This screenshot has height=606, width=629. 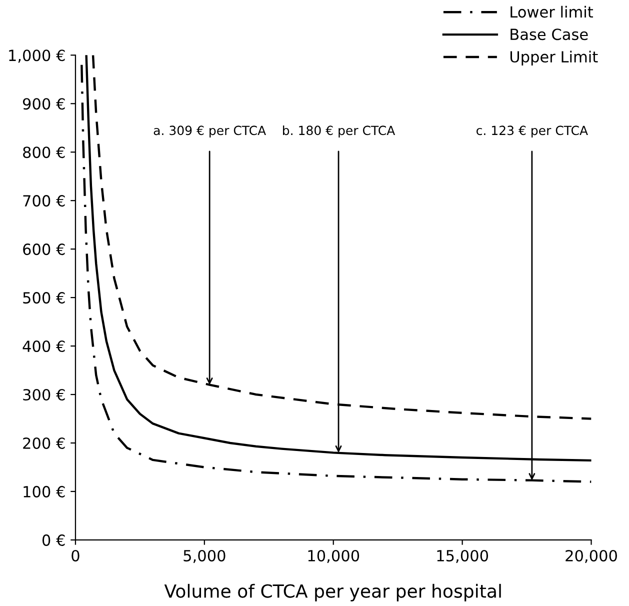 What do you see at coordinates (43, 346) in the screenshot?
I see `y-tick-label: 400 €` at bounding box center [43, 346].